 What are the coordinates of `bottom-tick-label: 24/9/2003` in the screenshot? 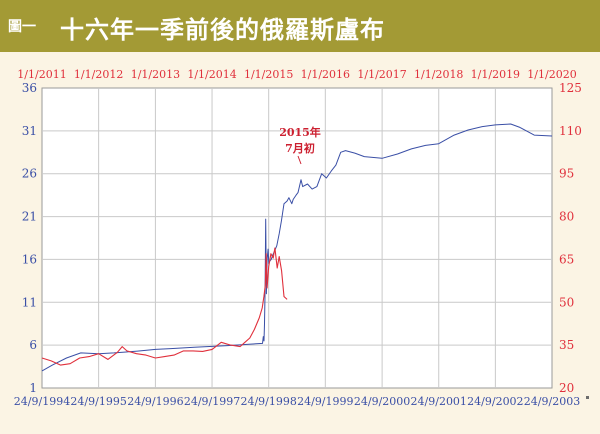 It's located at (552, 401).